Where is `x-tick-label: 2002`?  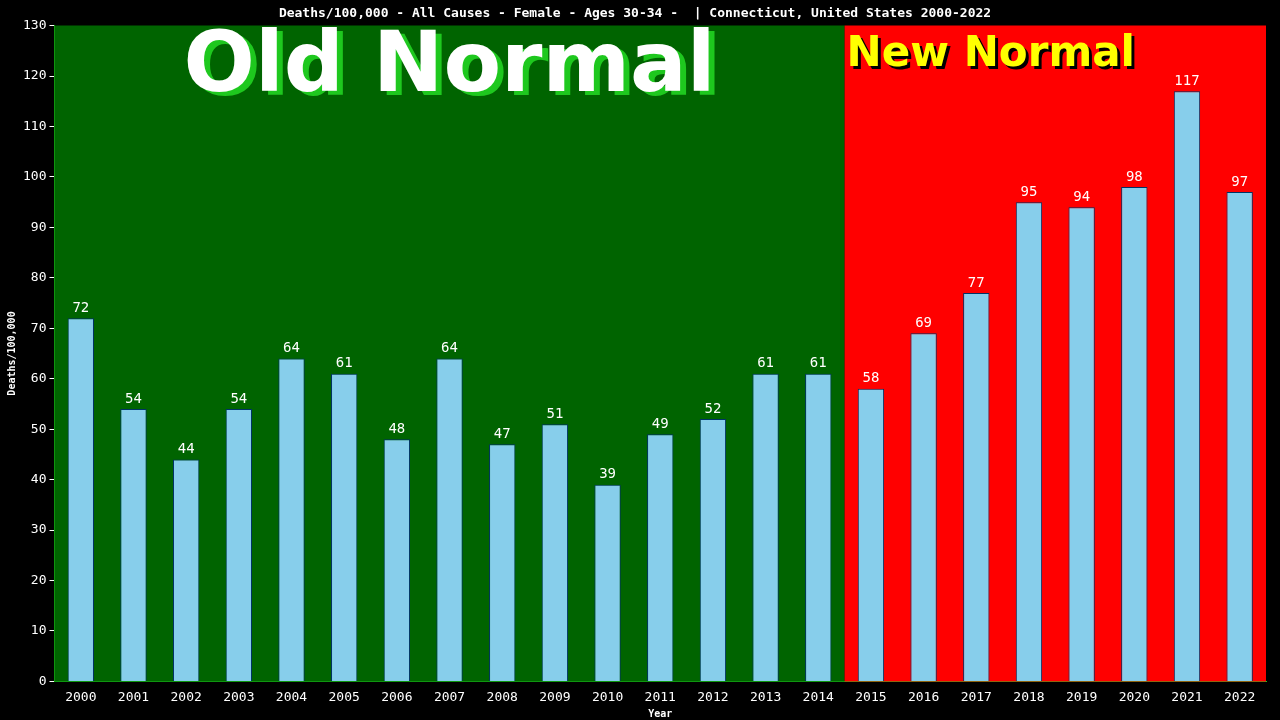
x-tick-label: 2002 is located at coordinates (186, 696).